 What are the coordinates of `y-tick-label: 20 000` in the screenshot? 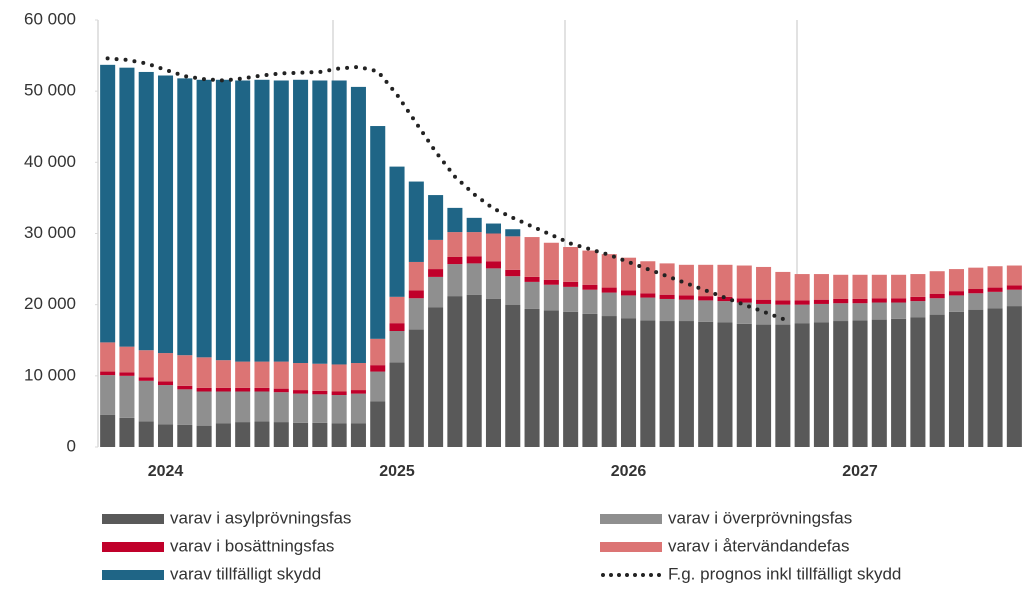 It's located at (50, 303).